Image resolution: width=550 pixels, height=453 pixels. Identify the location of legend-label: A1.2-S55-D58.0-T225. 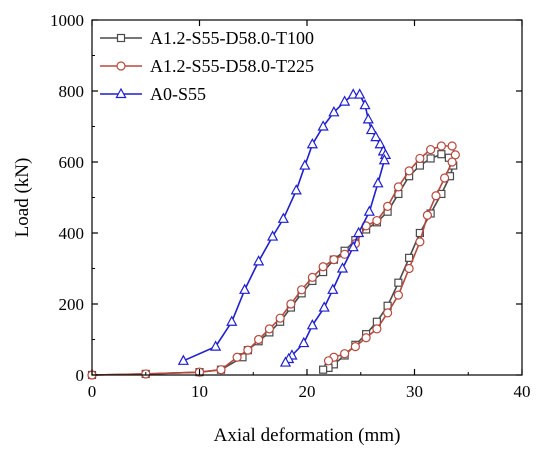
(232, 66).